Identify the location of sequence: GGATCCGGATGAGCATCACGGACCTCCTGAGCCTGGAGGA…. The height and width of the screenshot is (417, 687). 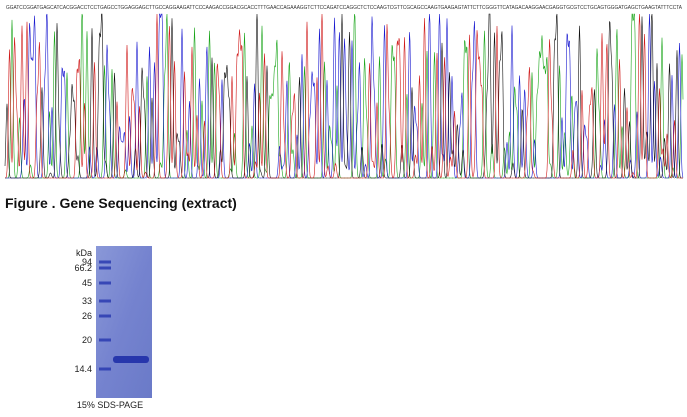
(344, 8).